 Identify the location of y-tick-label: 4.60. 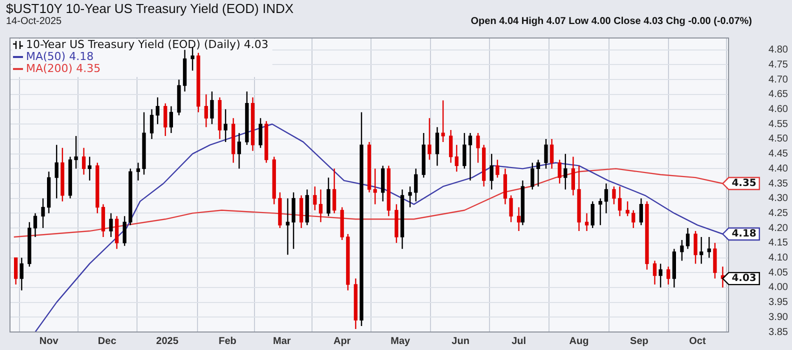
(778, 110).